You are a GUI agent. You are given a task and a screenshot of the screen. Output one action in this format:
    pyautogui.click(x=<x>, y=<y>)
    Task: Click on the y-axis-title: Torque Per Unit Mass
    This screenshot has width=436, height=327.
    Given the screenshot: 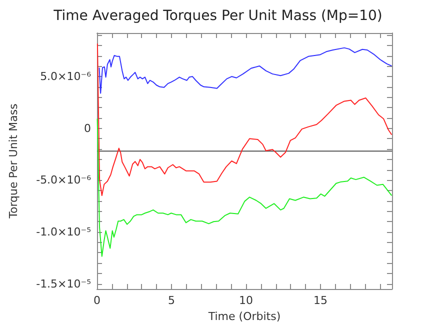 What is the action you would take?
    pyautogui.click(x=13, y=161)
    